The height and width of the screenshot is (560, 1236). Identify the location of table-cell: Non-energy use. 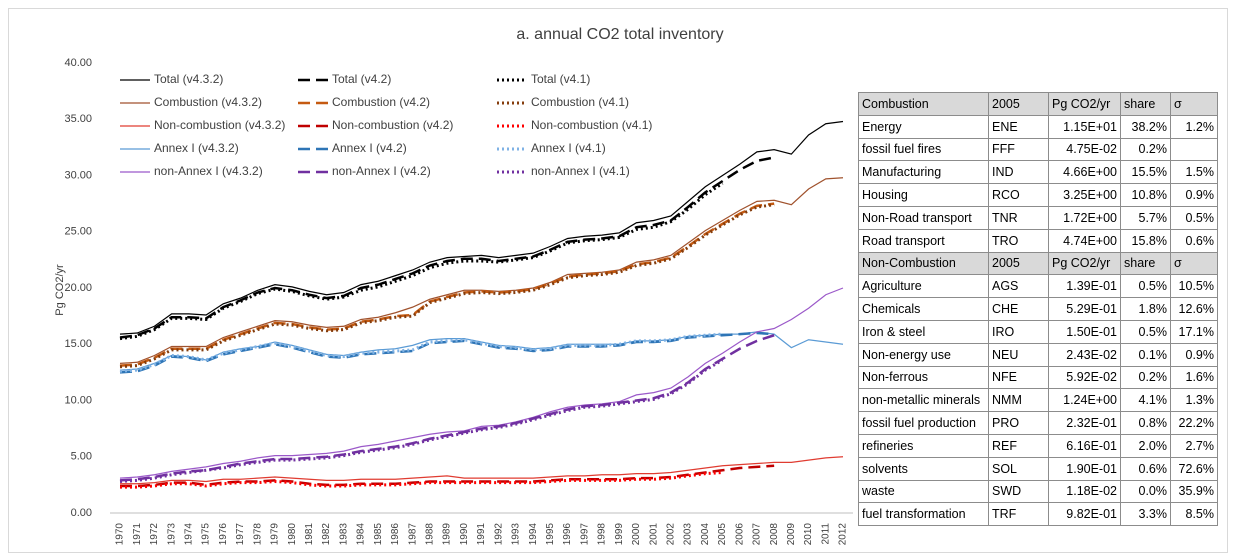
(923, 354).